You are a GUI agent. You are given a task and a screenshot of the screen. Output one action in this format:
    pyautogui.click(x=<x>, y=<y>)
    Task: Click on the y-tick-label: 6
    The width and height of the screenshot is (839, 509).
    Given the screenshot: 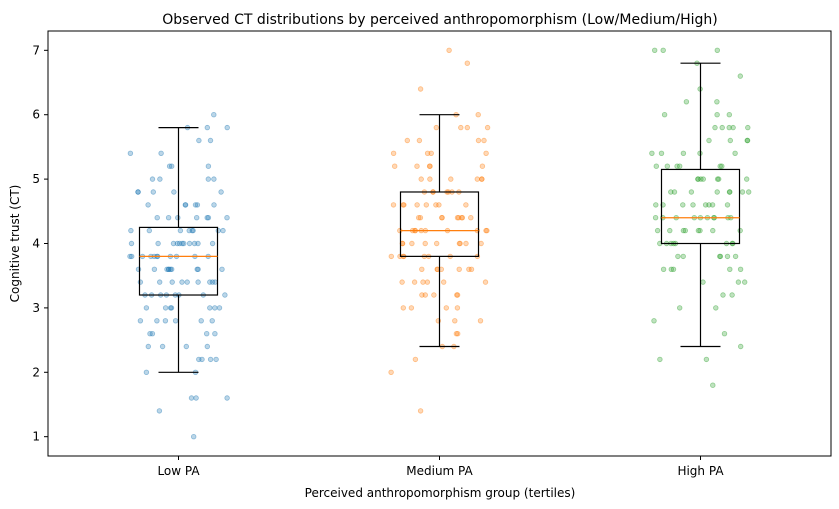 What is the action you would take?
    pyautogui.click(x=36, y=115)
    